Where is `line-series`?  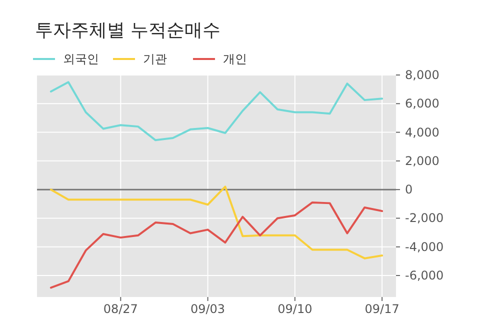 line-series is located at coordinates (217, 111).